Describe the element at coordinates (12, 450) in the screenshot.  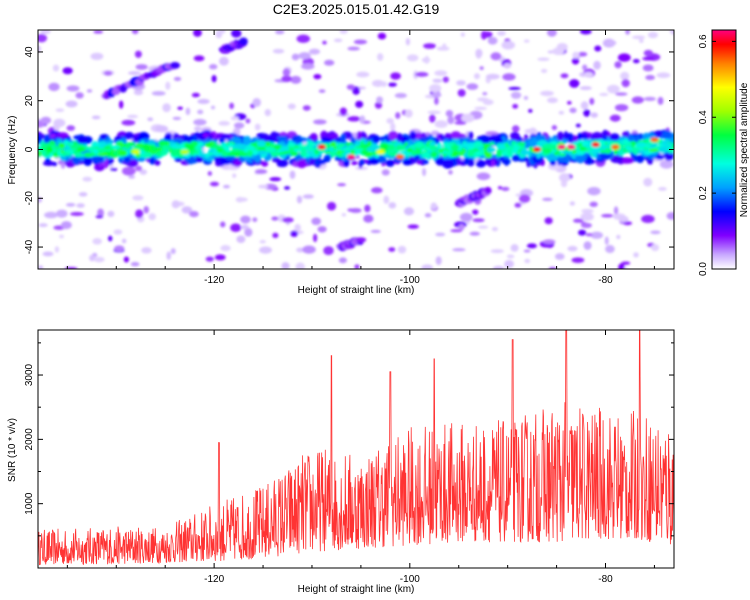
I see `snr-ylabel: SNR (10 * v/v)` at that location.